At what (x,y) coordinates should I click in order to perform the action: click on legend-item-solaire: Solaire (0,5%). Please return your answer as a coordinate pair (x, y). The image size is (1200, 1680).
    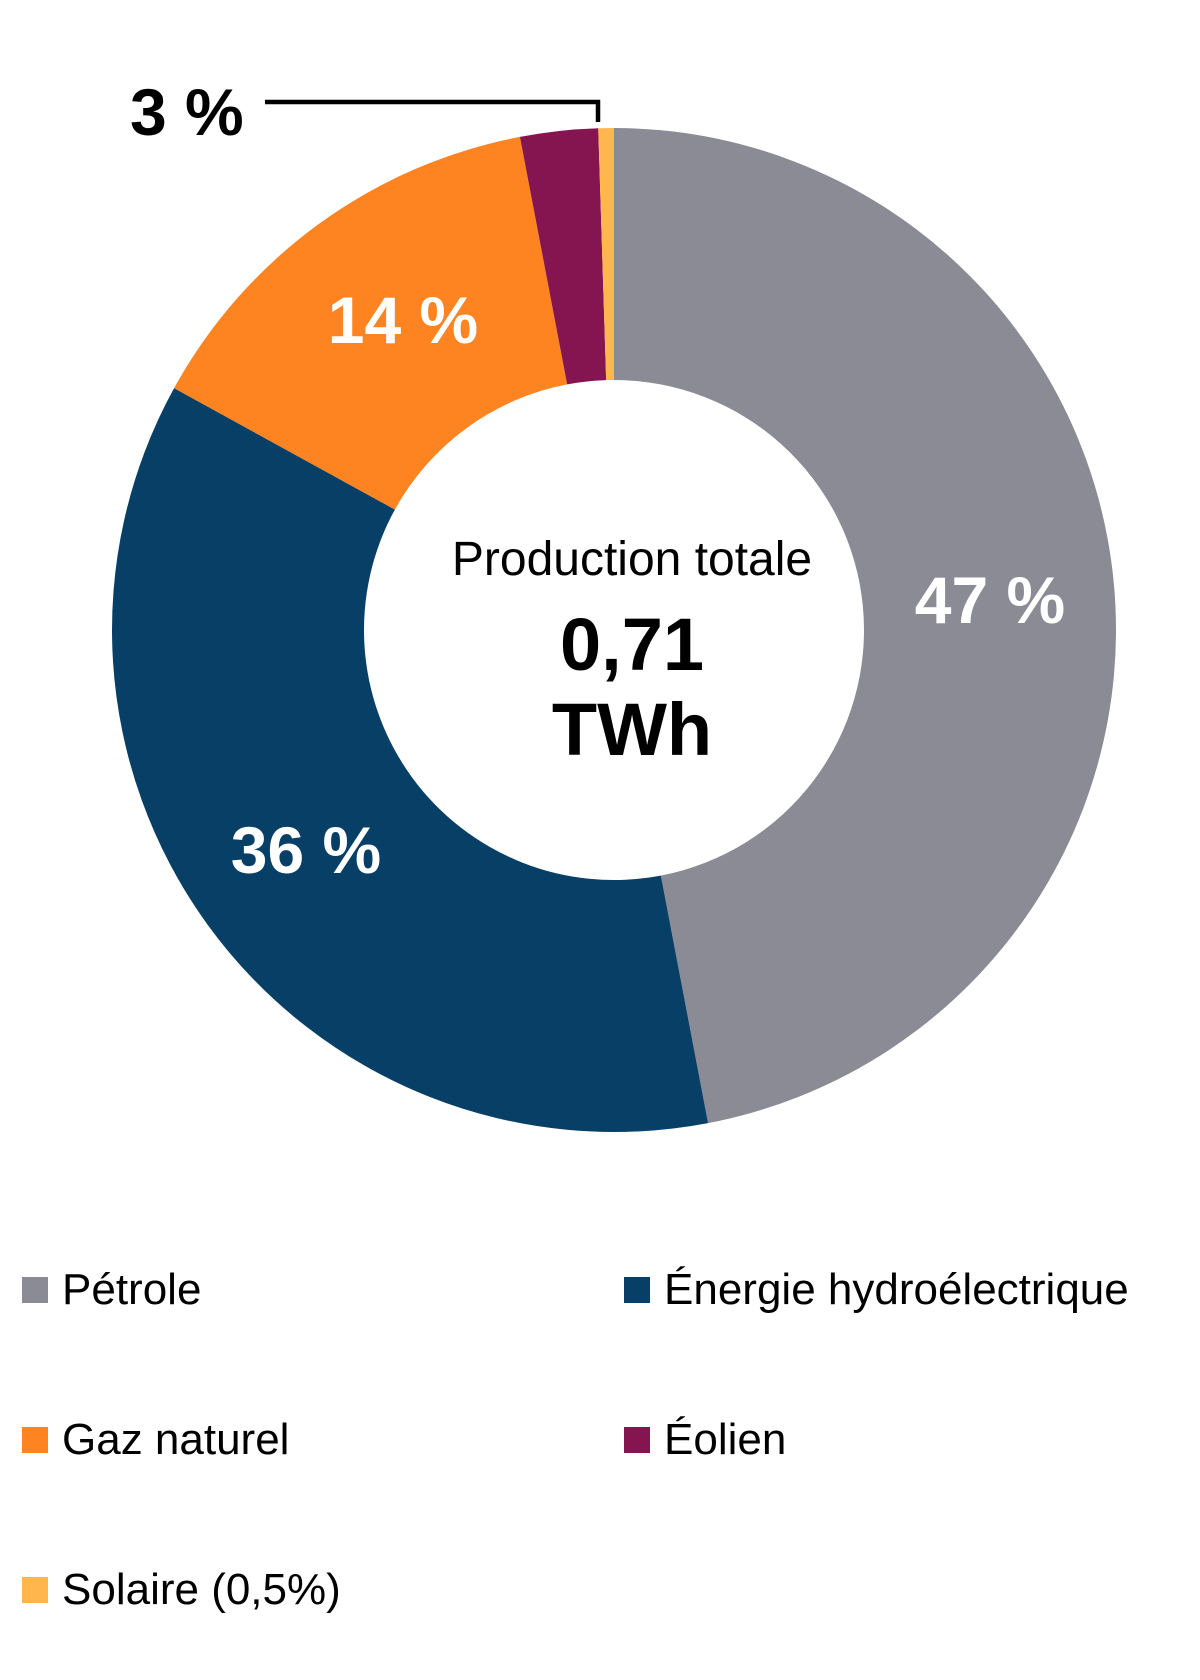
    Looking at the image, I should click on (181, 1590).